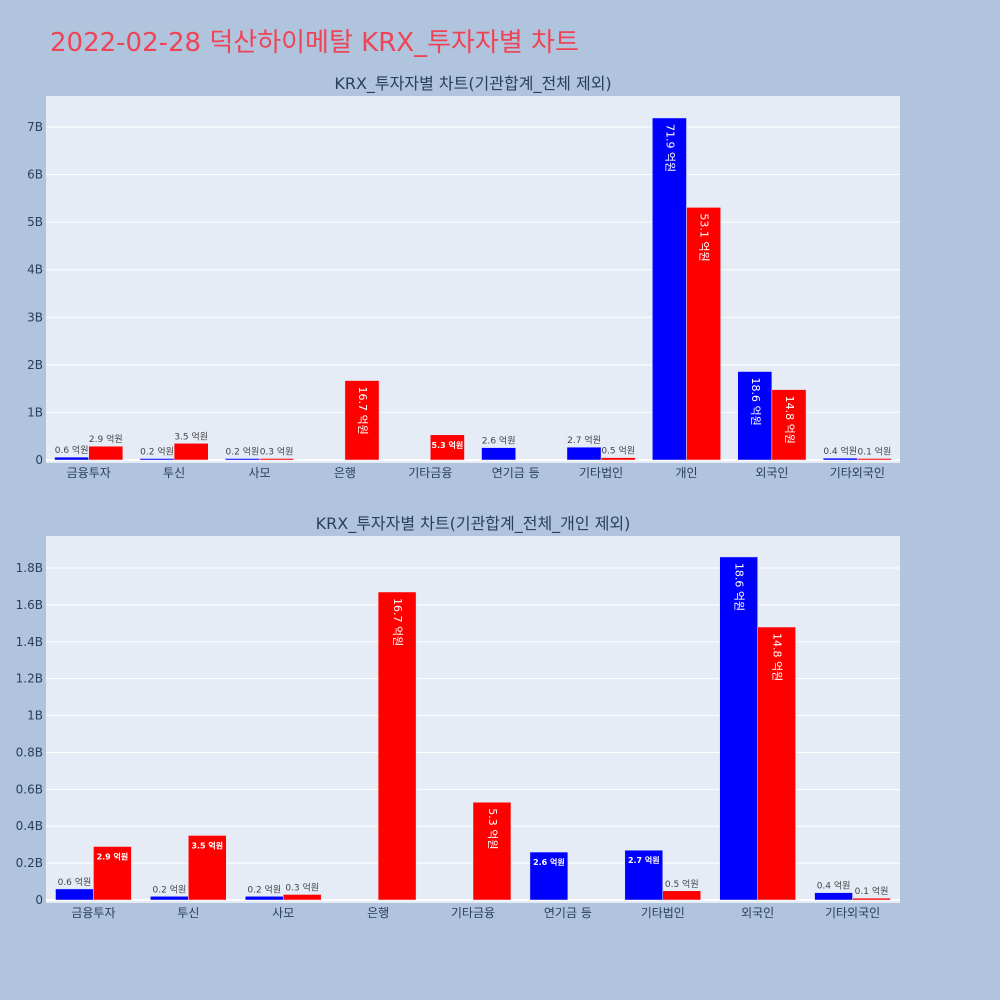 The image size is (1000, 1000). Describe the element at coordinates (472, 84) in the screenshot. I see `chart-title: KRX_투자자별 차트(기관합계_전체 제외)` at that location.